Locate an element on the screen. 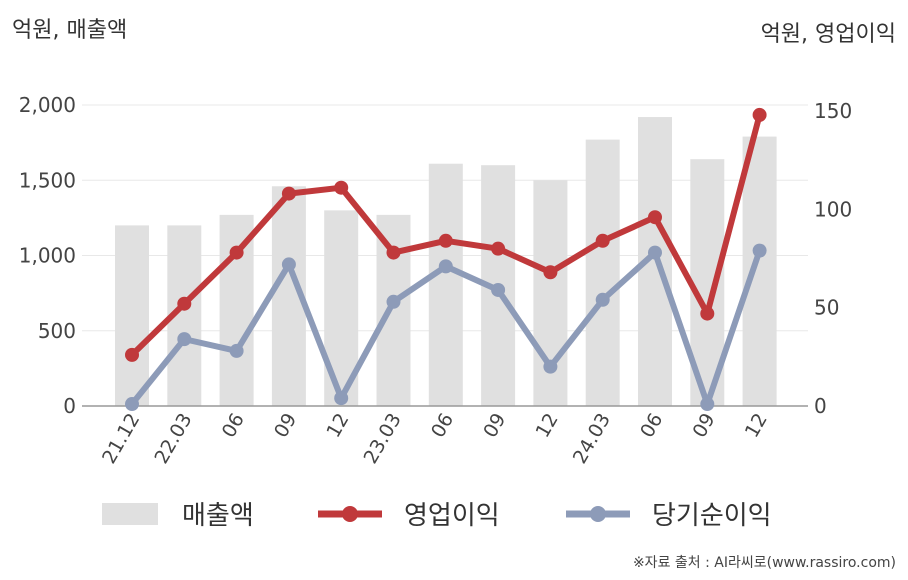 The image size is (908, 580). left-tick-label: 1,500 is located at coordinates (47, 180).